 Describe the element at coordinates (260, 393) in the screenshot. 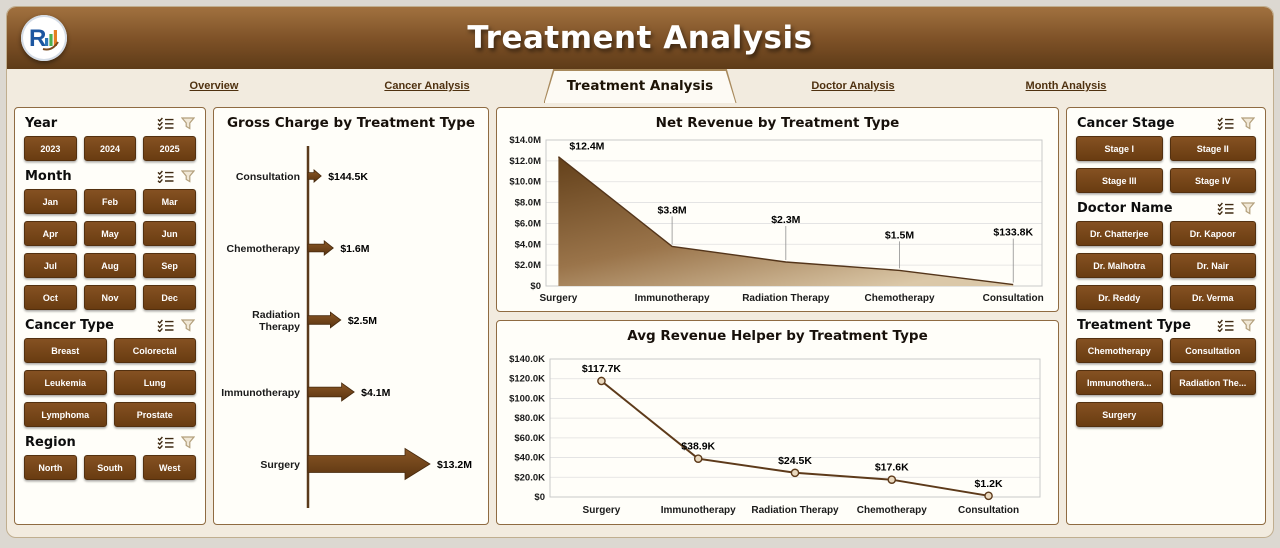

I see `funnel-category-label: Immunotherapy` at that location.